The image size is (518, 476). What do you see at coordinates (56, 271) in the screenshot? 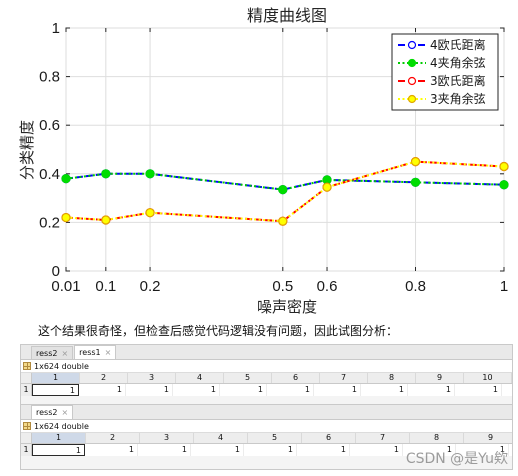
I see `y-tick-label: 0` at bounding box center [56, 271].